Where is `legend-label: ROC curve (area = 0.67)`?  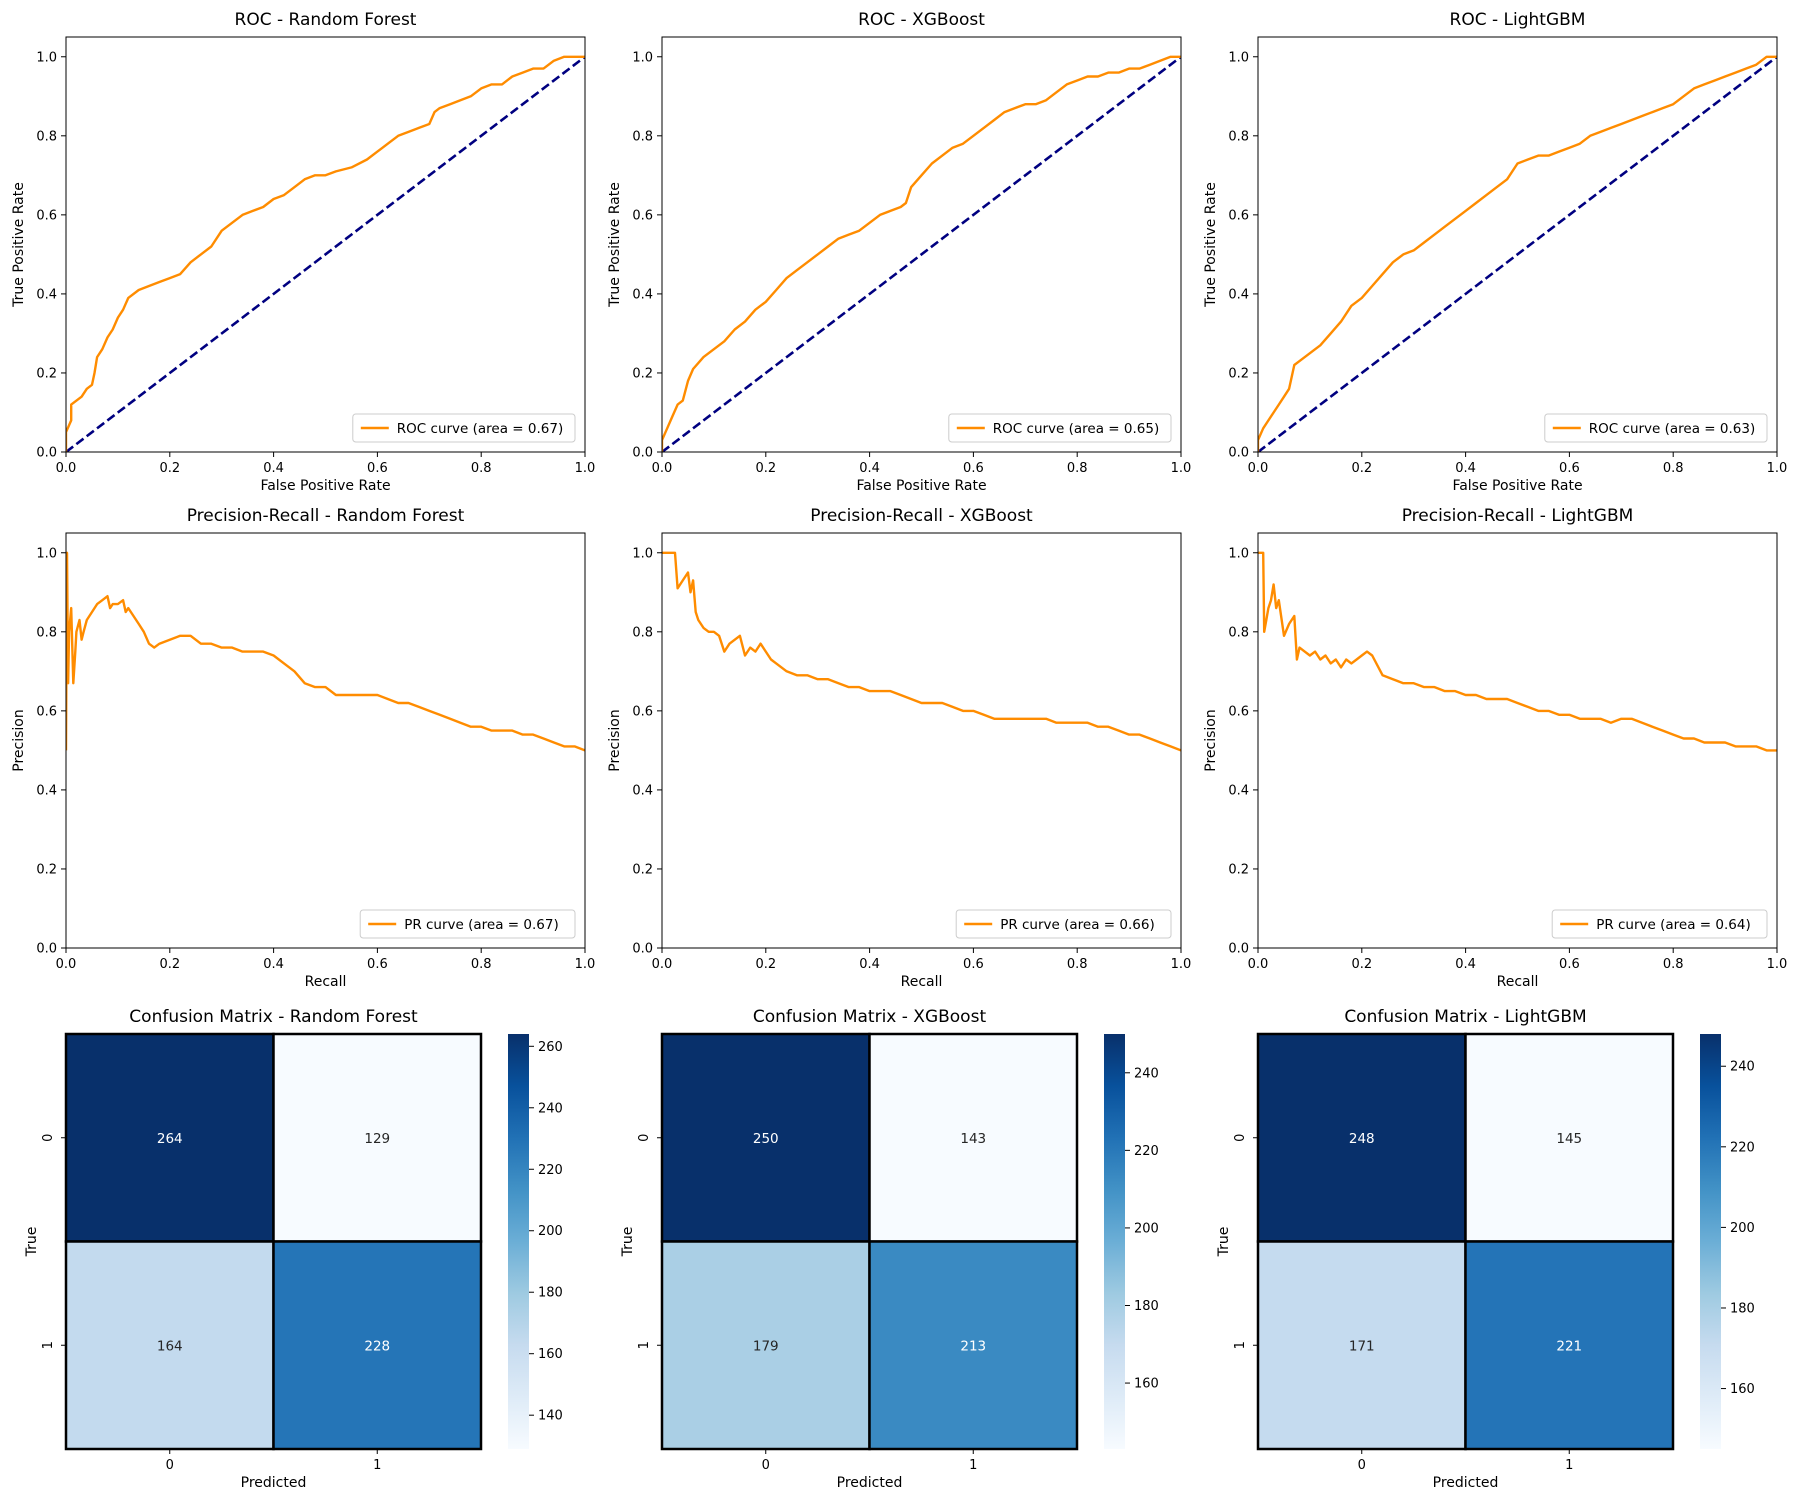 legend-label: ROC curve (area = 0.67) is located at coordinates (480, 429).